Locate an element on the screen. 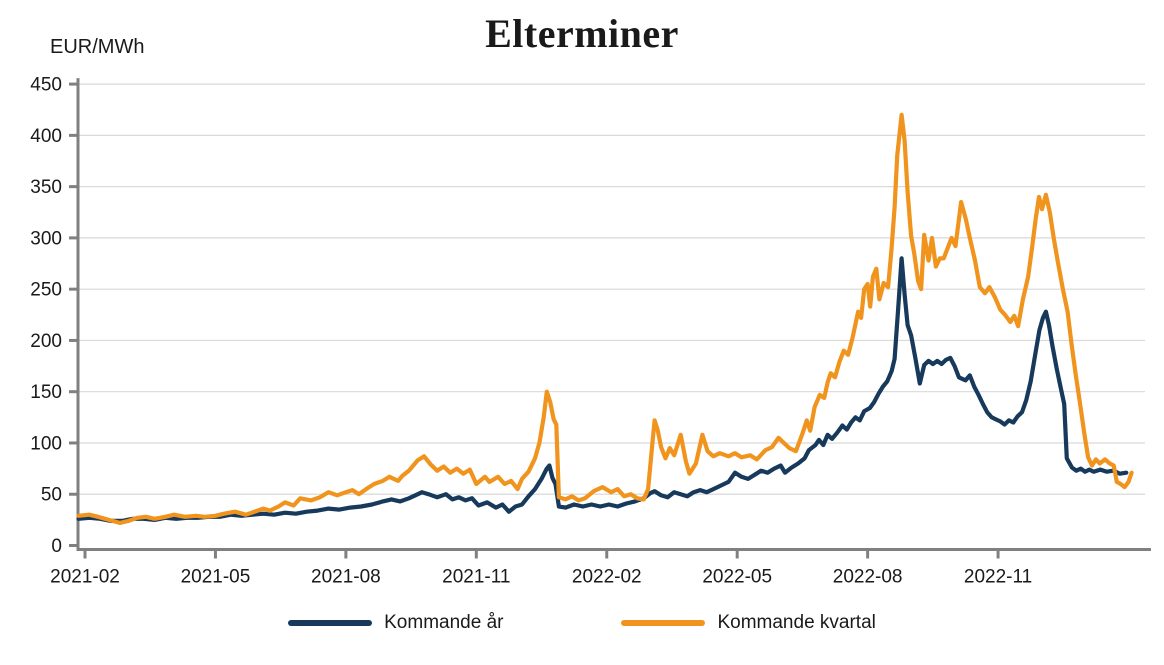 The width and height of the screenshot is (1164, 665). x-tick-label: 2022-08 is located at coordinates (868, 577).